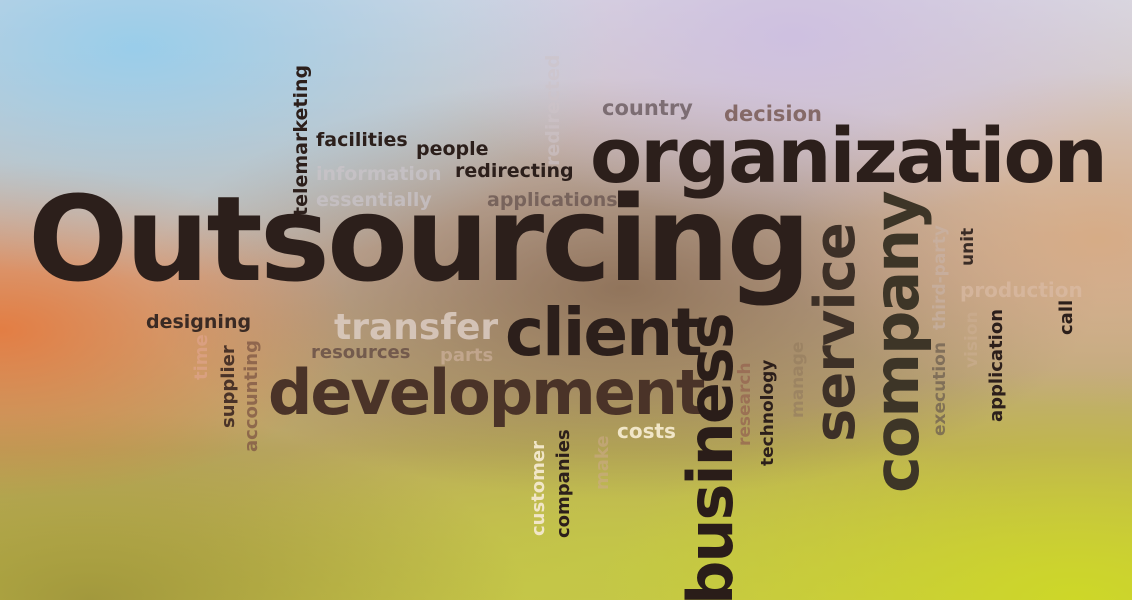  Describe the element at coordinates (228, 386) in the screenshot. I see `word-supplier: supplier` at that location.